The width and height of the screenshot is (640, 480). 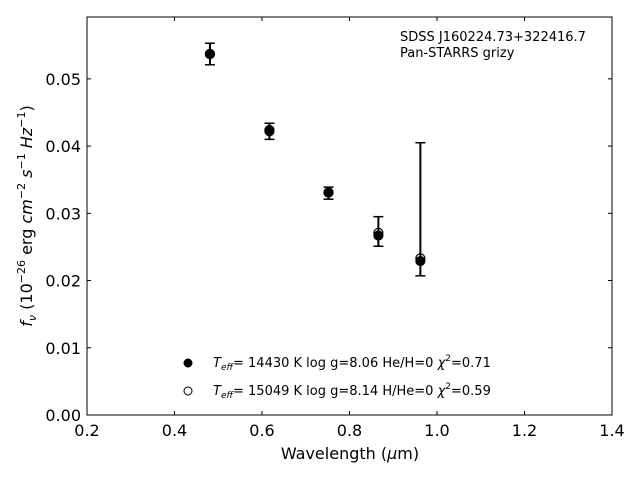 I want to click on chart-title-line-2: Pan-STARRS grizy, so click(x=457, y=53).